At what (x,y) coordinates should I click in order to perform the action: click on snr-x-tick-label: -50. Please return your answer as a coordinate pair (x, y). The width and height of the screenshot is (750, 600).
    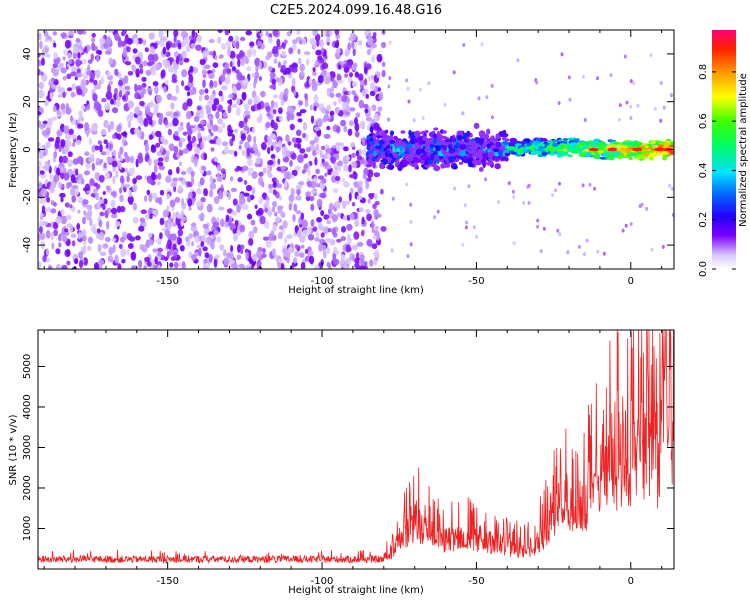
    Looking at the image, I should click on (476, 581).